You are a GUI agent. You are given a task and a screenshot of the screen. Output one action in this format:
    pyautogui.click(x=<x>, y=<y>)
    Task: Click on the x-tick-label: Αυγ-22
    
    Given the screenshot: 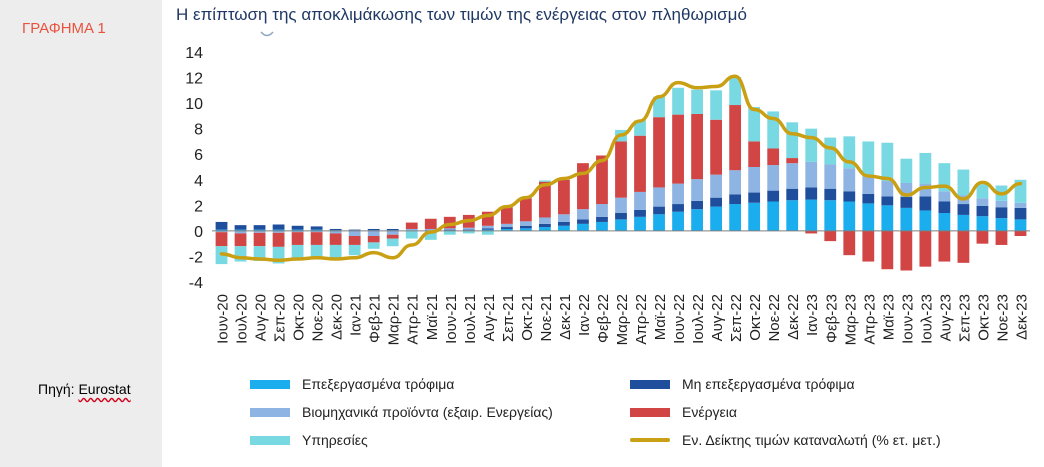 What is the action you would take?
    pyautogui.click(x=717, y=317)
    